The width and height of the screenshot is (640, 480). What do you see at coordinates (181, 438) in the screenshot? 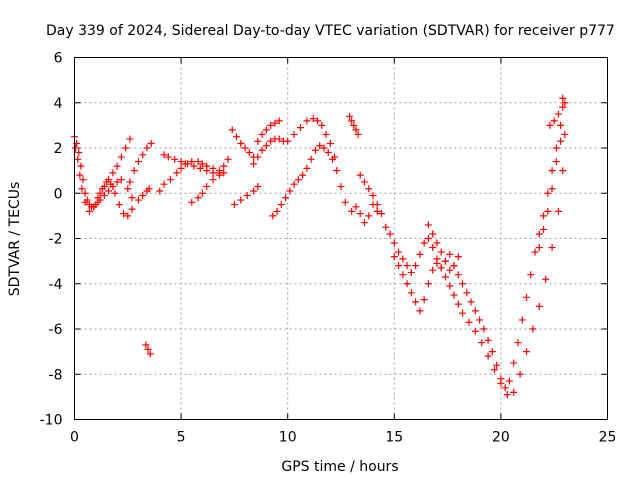
I see `x-tick-label: 5` at bounding box center [181, 438].